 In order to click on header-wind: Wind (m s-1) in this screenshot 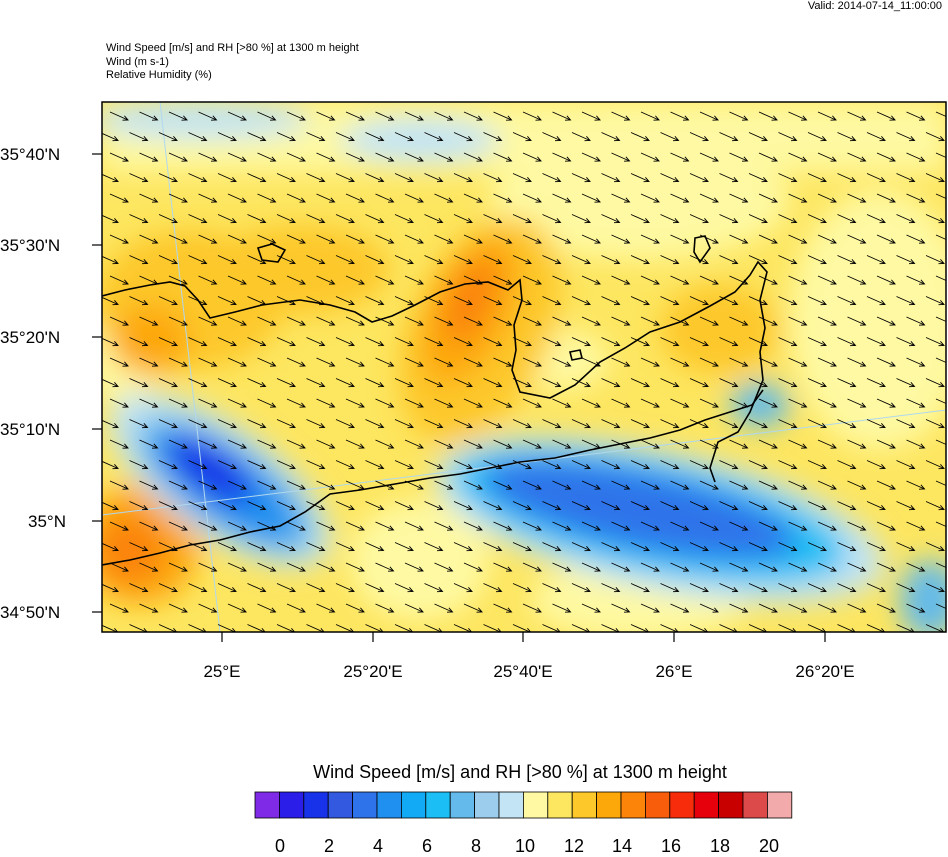, I will do `click(137, 61)`.